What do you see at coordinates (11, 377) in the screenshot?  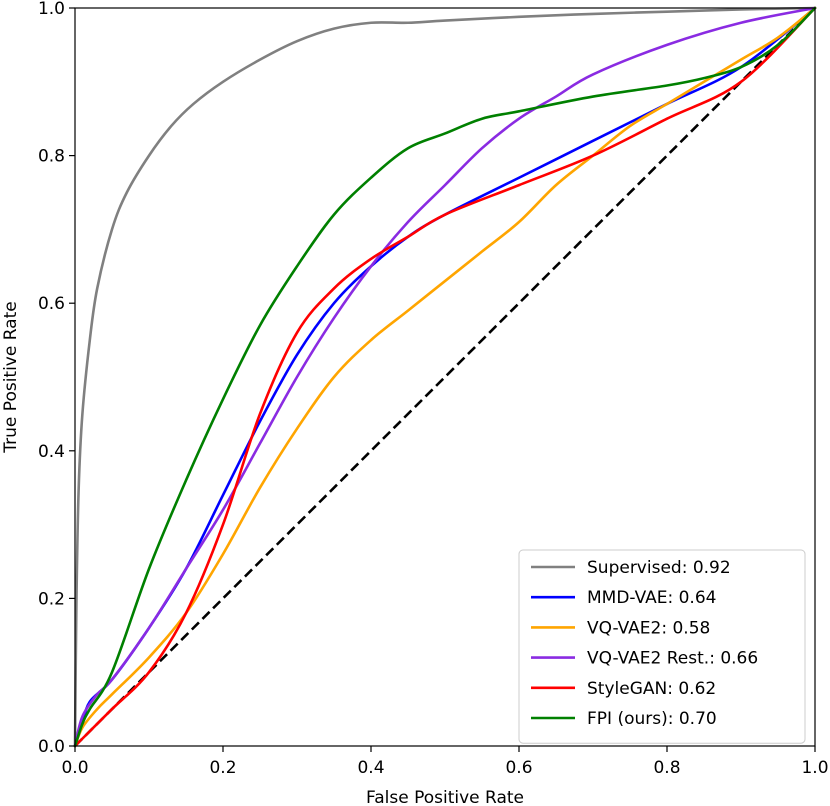 I see `y-axis-label: True Positive Rate` at bounding box center [11, 377].